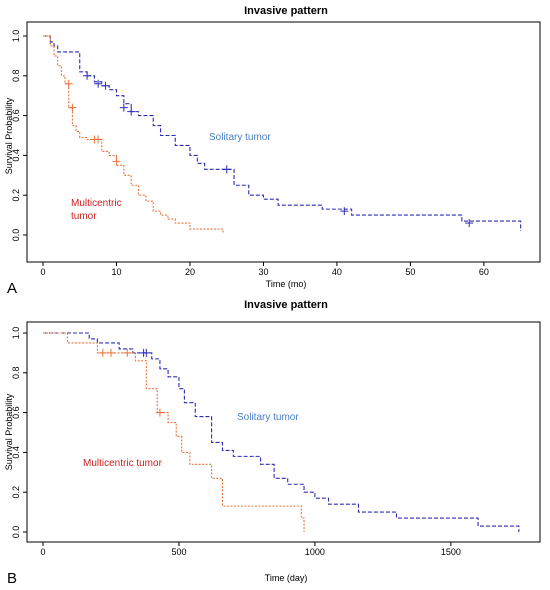  What do you see at coordinates (16, 115) in the screenshot?
I see `panel-a-y-tick-label: 0.6` at bounding box center [16, 115].